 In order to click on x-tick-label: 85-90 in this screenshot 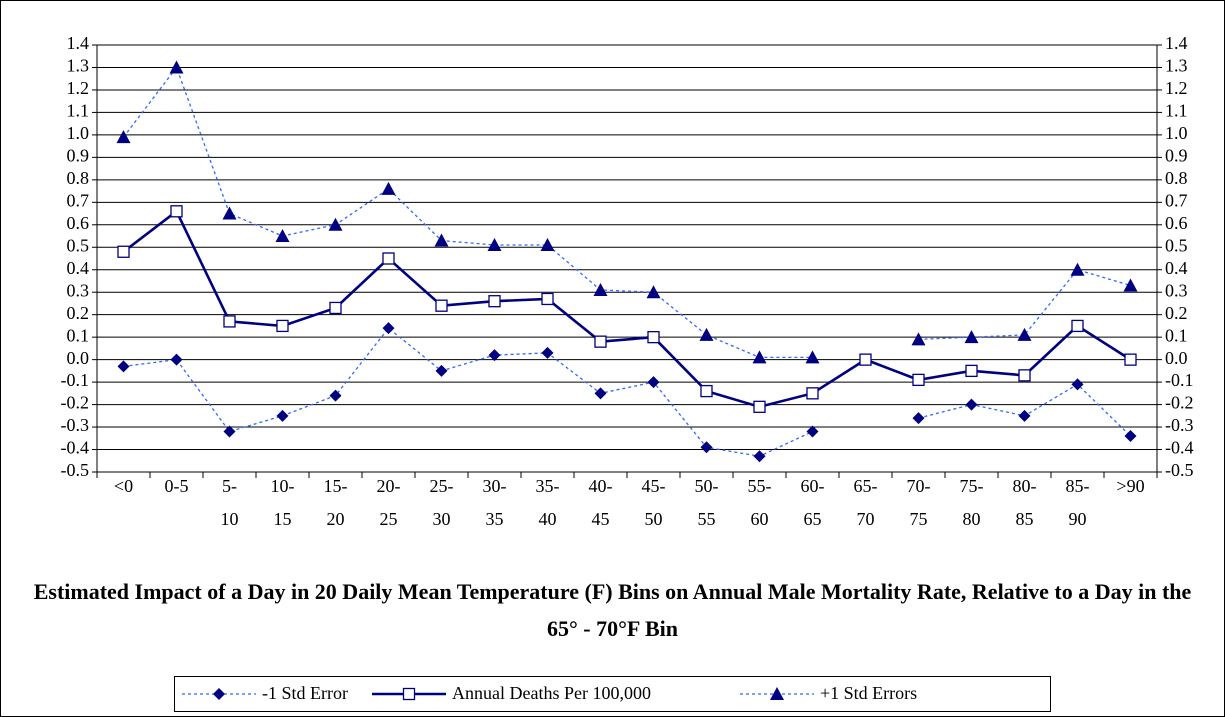, I will do `click(1077, 502)`.